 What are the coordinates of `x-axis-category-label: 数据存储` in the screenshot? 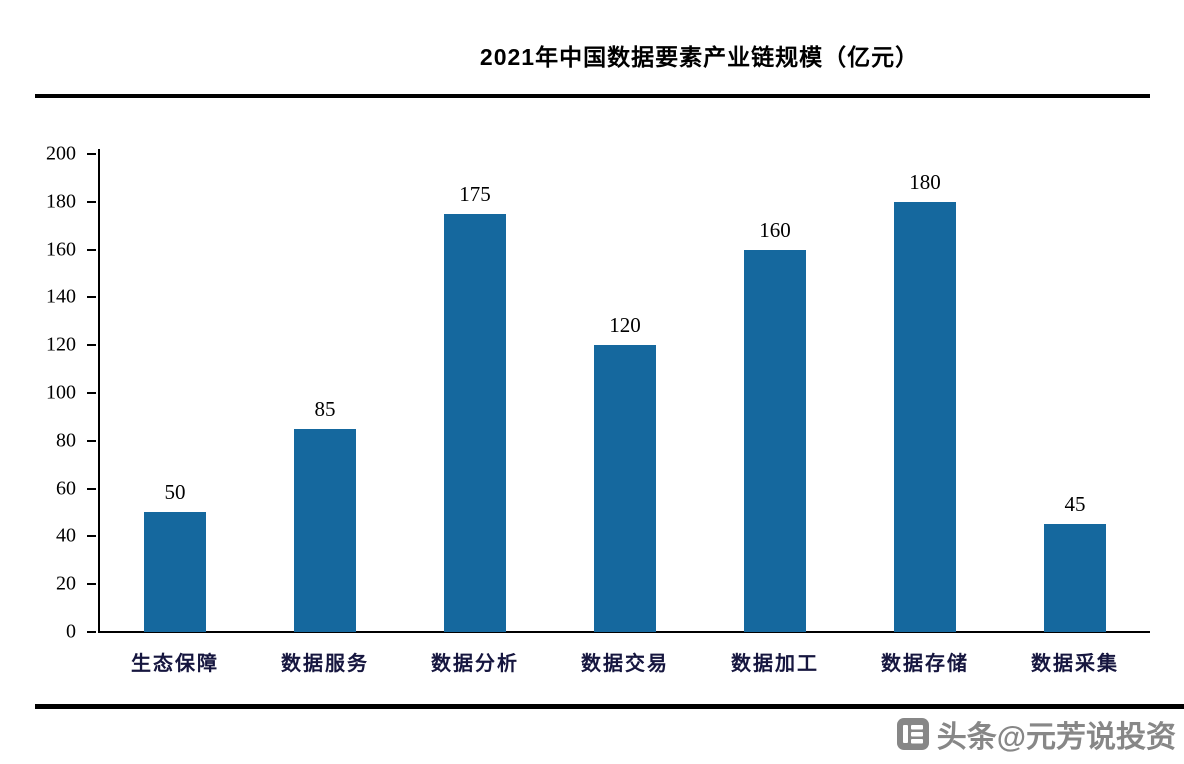 It's located at (925, 664).